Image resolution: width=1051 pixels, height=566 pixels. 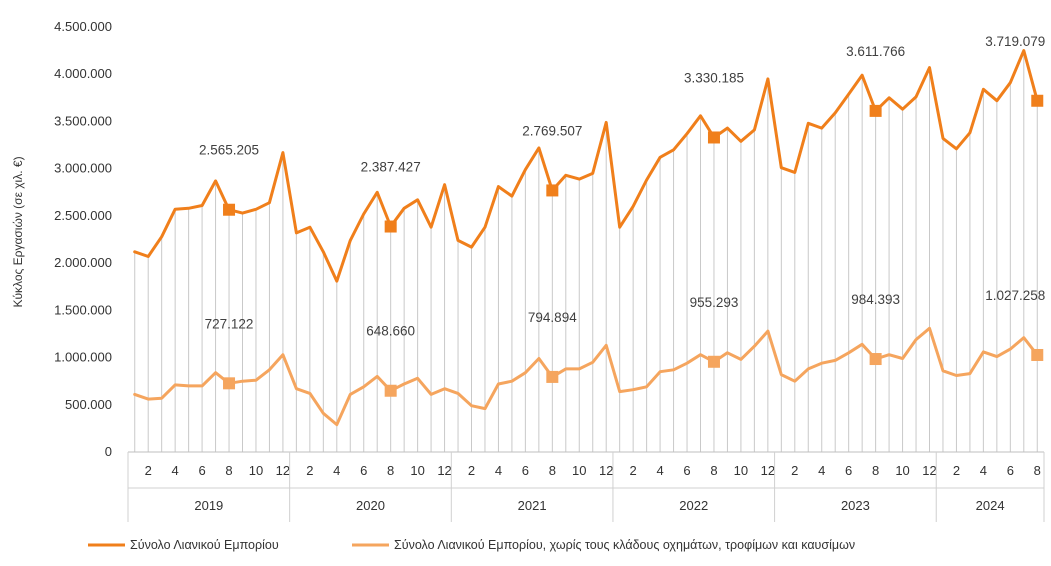 What do you see at coordinates (855, 505) in the screenshot?
I see `year-label: 2023` at bounding box center [855, 505].